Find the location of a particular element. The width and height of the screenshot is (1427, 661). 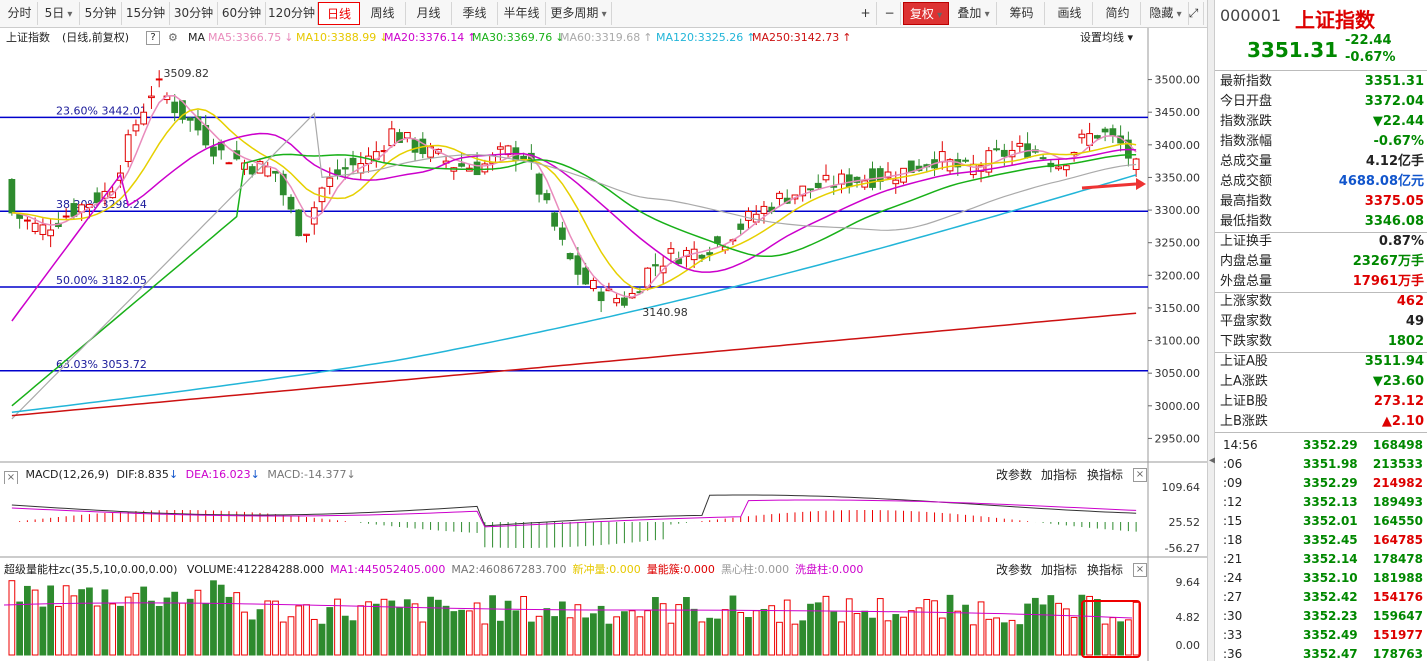

volume-tick-label: 4.82 is located at coordinates (1188, 617).